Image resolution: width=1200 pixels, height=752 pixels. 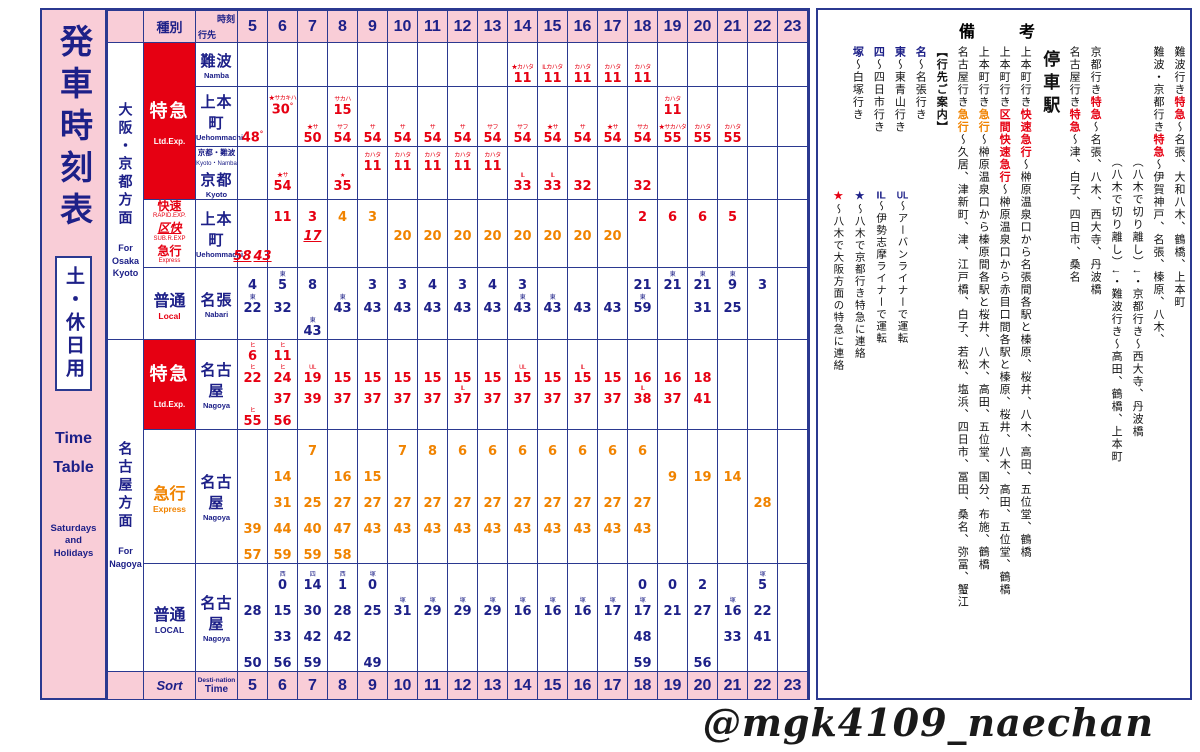 I want to click on hour-cell: 塚 16, so click(x=522, y=618).